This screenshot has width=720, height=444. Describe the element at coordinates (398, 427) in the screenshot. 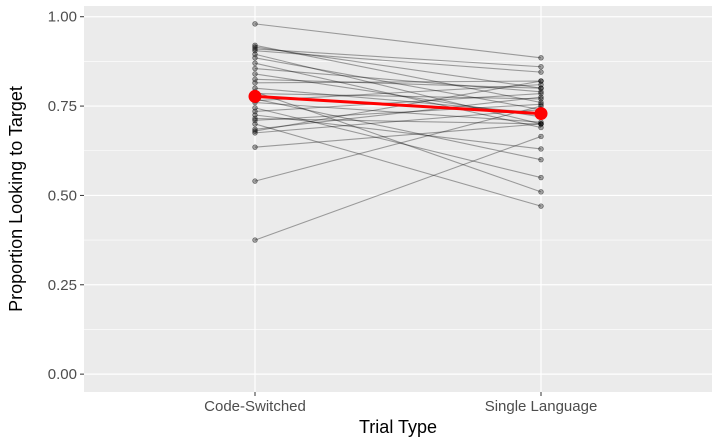

I see `x-axis-title: Trial Type` at that location.